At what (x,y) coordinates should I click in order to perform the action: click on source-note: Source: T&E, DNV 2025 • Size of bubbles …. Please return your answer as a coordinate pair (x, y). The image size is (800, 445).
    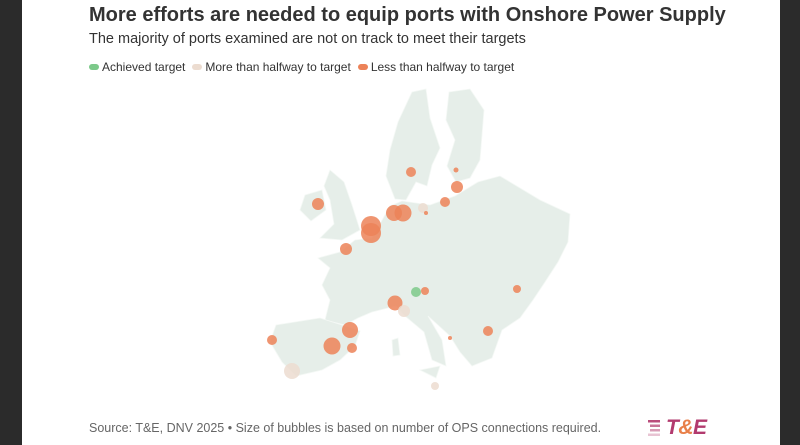
    Looking at the image, I should click on (345, 428).